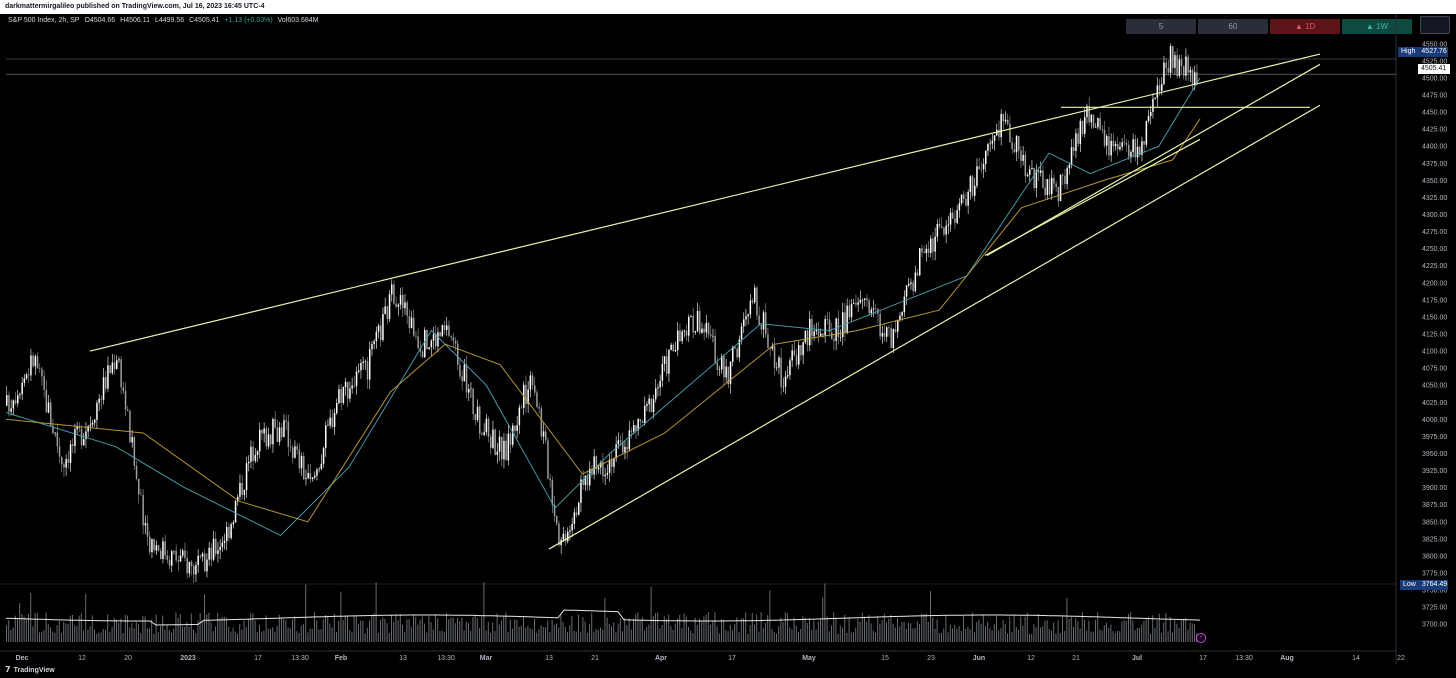 This screenshot has width=1456, height=678. Describe the element at coordinates (1434, 505) in the screenshot. I see `price-axis-tick-27: 3875.00` at that location.